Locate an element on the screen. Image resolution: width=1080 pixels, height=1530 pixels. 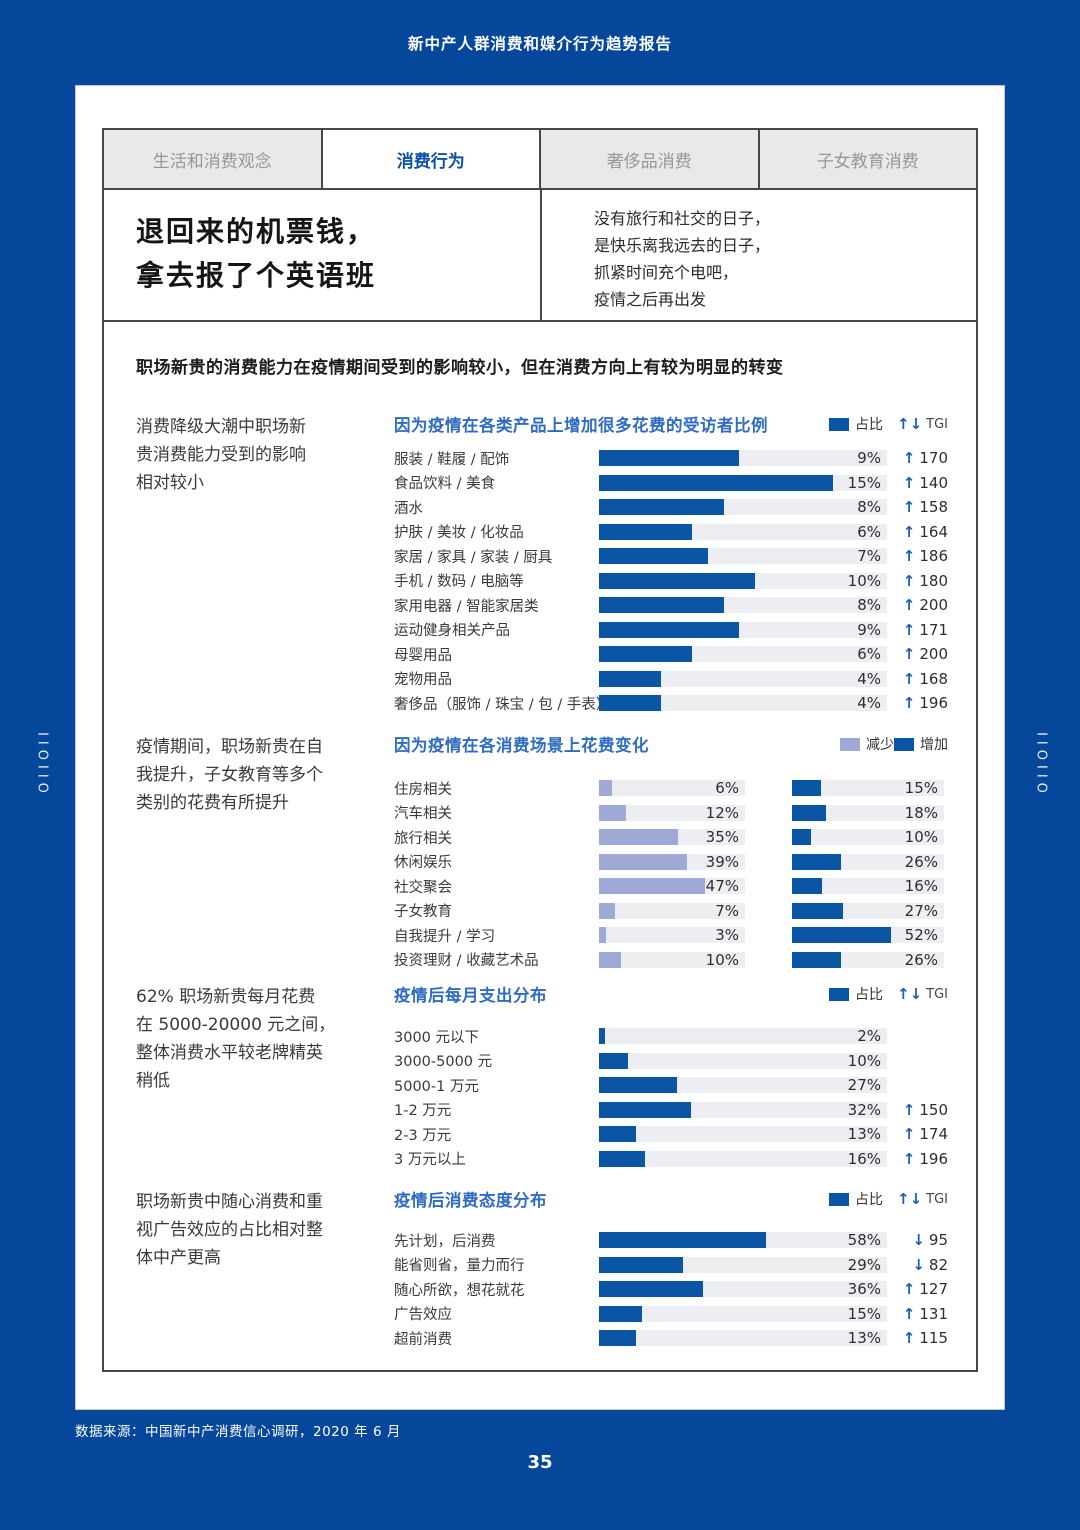
side-note-line: 视广告效应的占比相对整 is located at coordinates (229, 1230).